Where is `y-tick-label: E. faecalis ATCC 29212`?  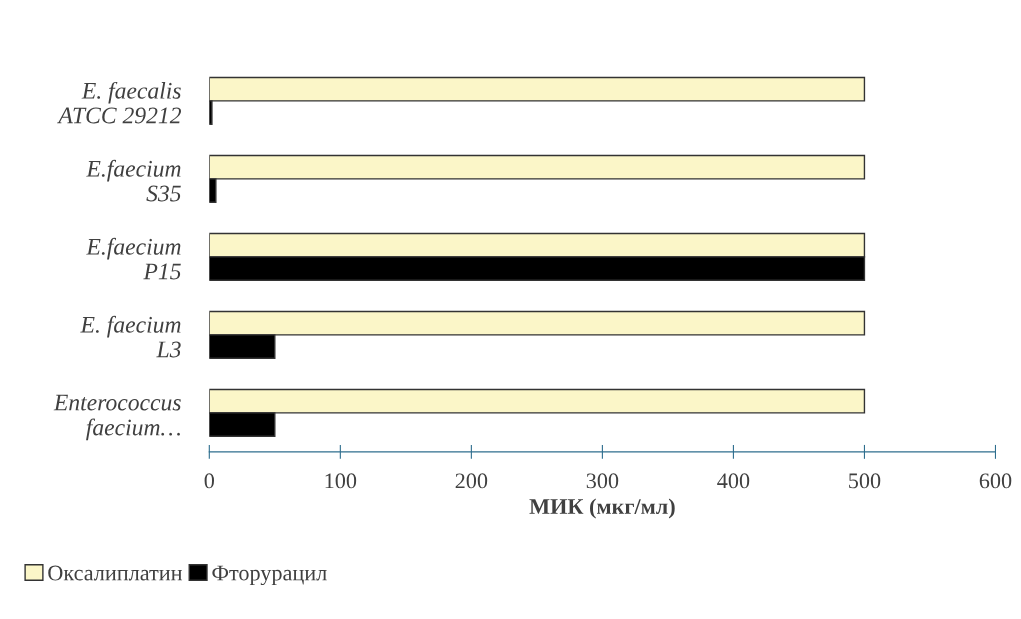 y-tick-label: E. faecalis ATCC 29212 is located at coordinates (119, 102).